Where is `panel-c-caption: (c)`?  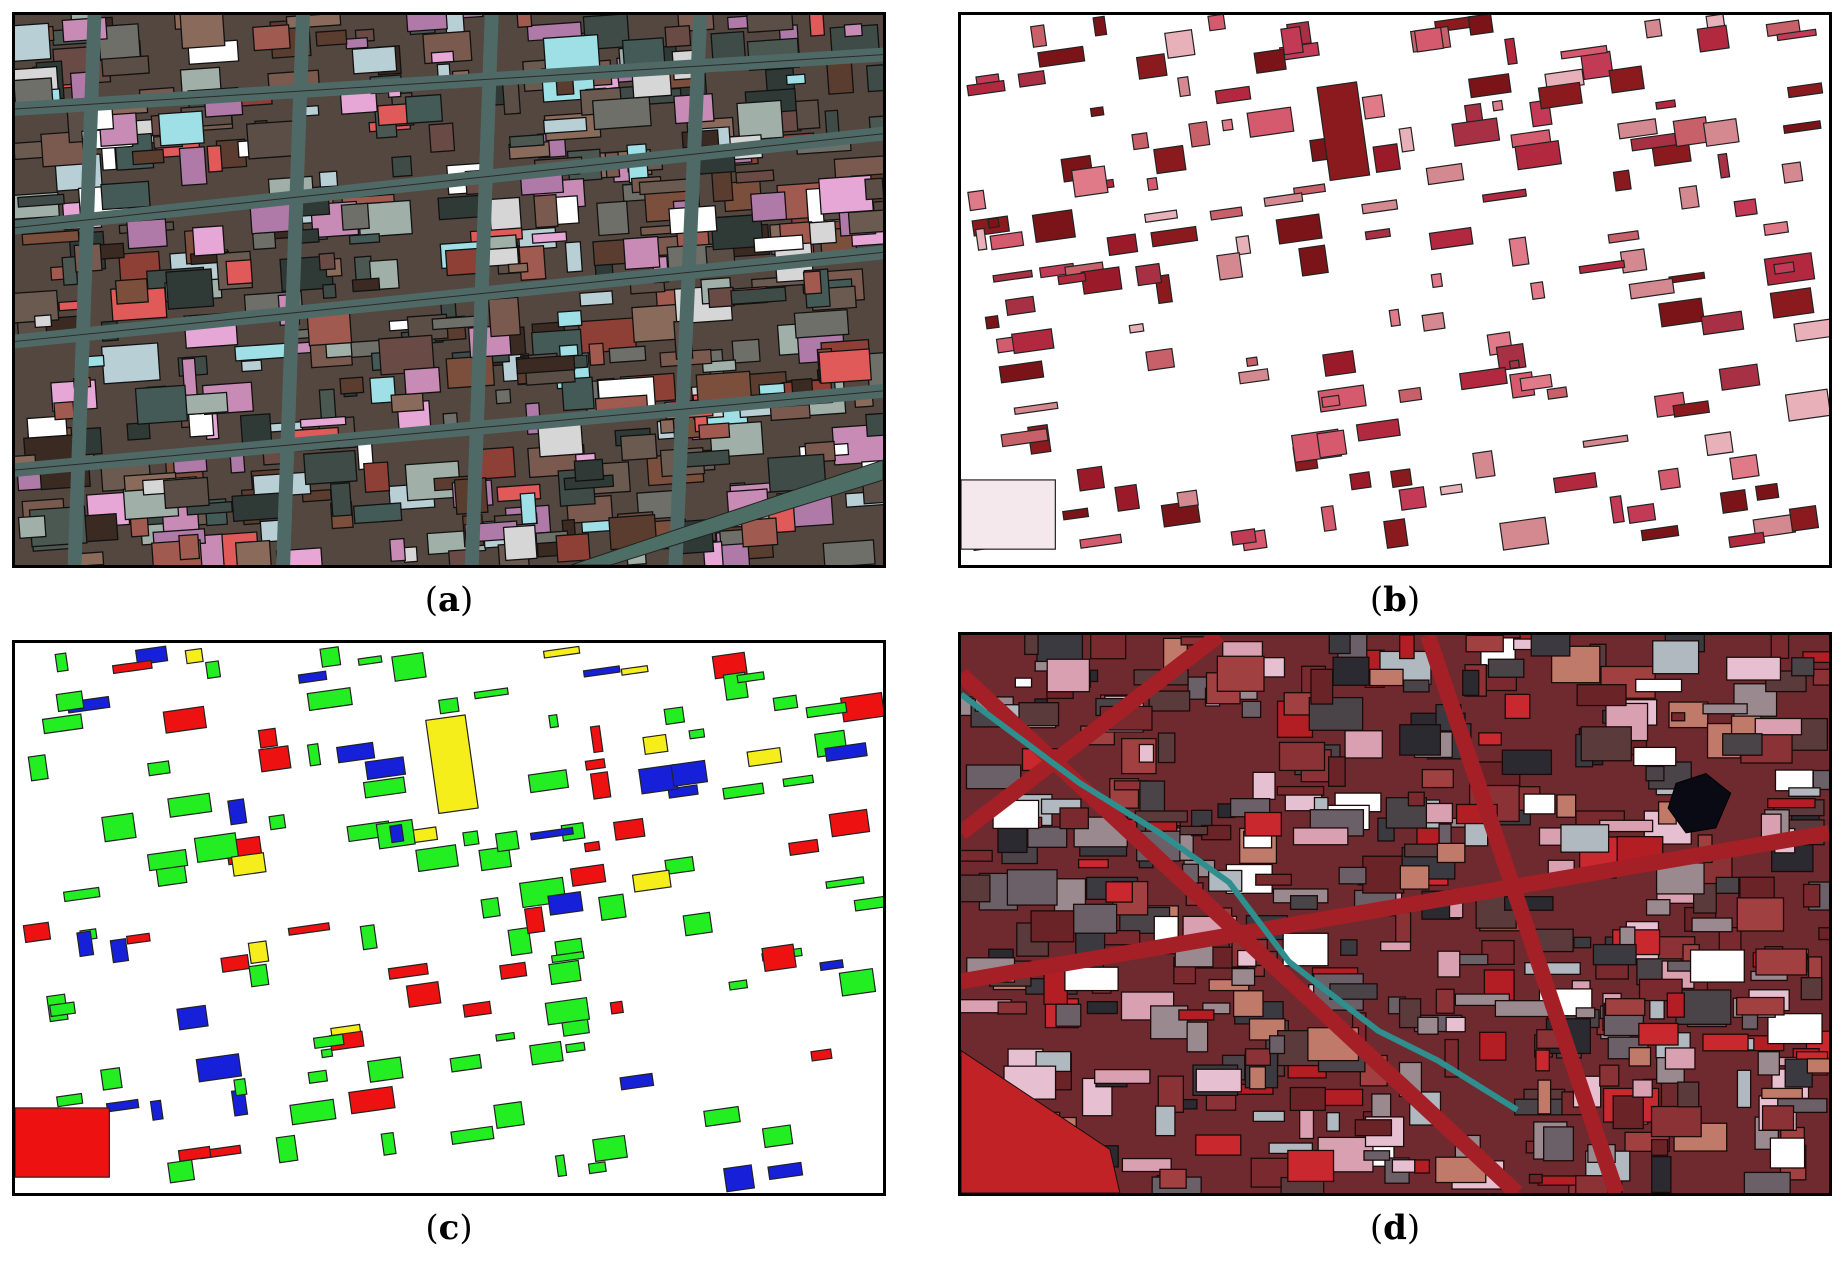
panel-c-caption: (c) is located at coordinates (449, 1228).